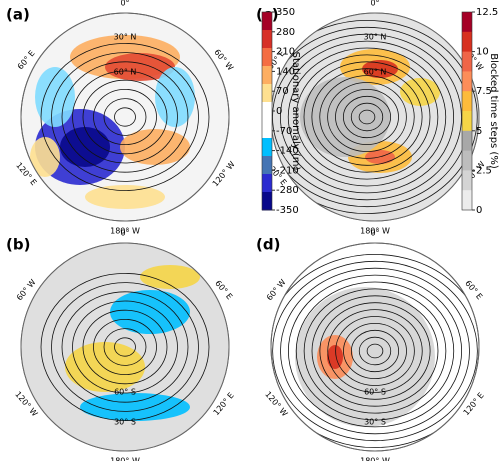 The image size is (500, 465). I want to click on colorbar-tick-label: 2.5, so click(484, 170).